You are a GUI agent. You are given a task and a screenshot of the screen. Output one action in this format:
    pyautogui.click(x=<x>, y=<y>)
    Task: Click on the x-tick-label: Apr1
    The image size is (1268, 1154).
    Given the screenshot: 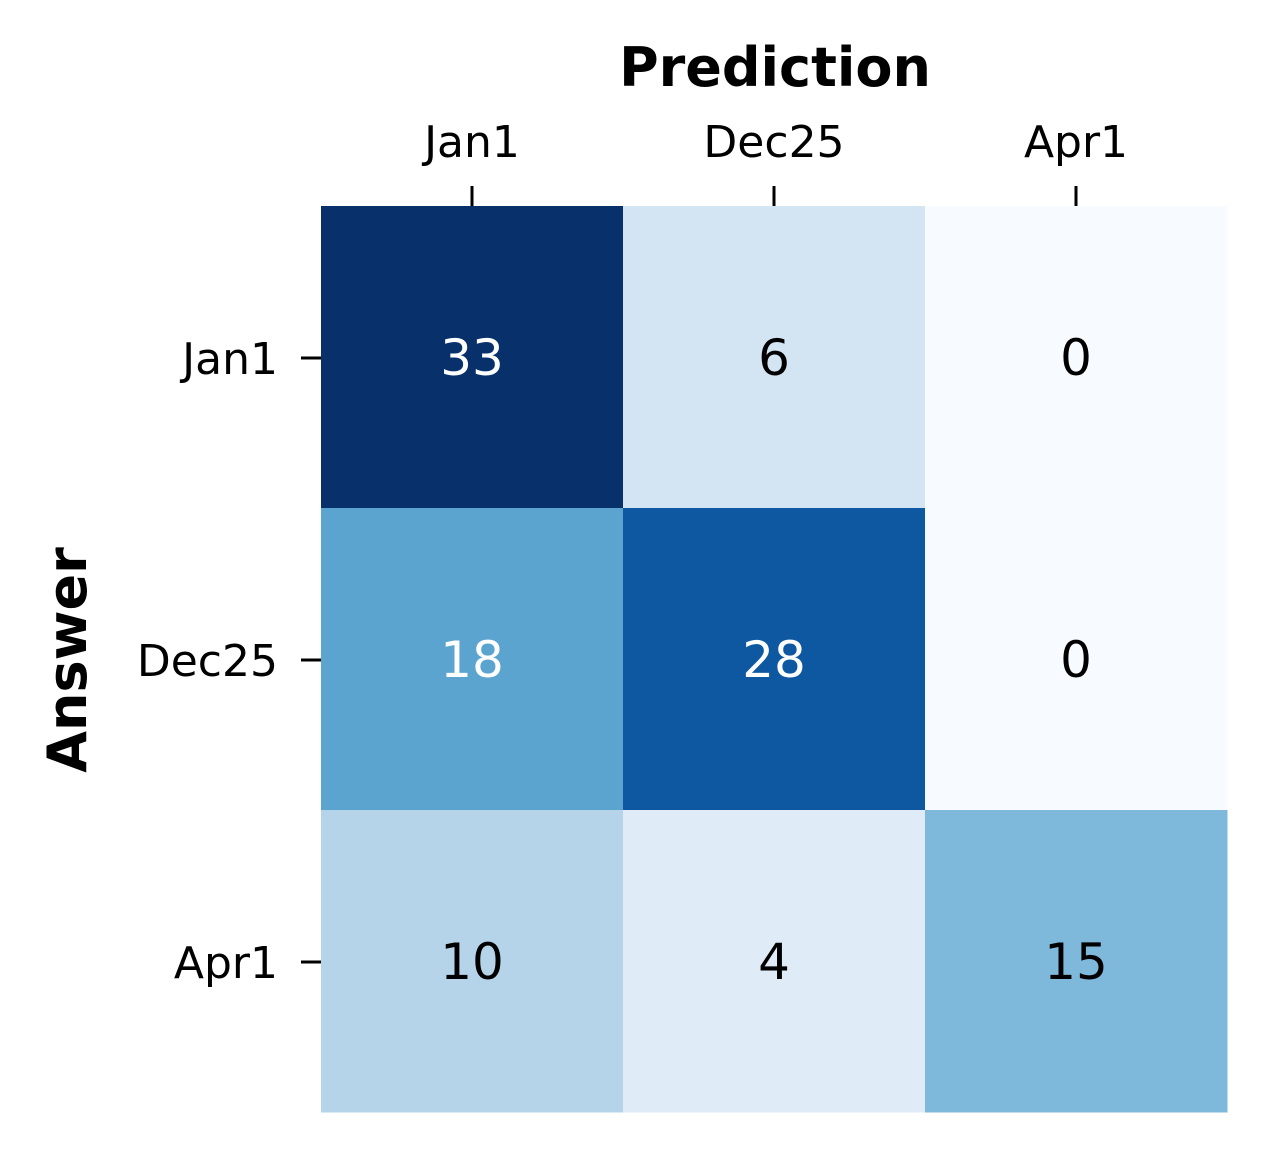 What is the action you would take?
    pyautogui.click(x=1076, y=142)
    